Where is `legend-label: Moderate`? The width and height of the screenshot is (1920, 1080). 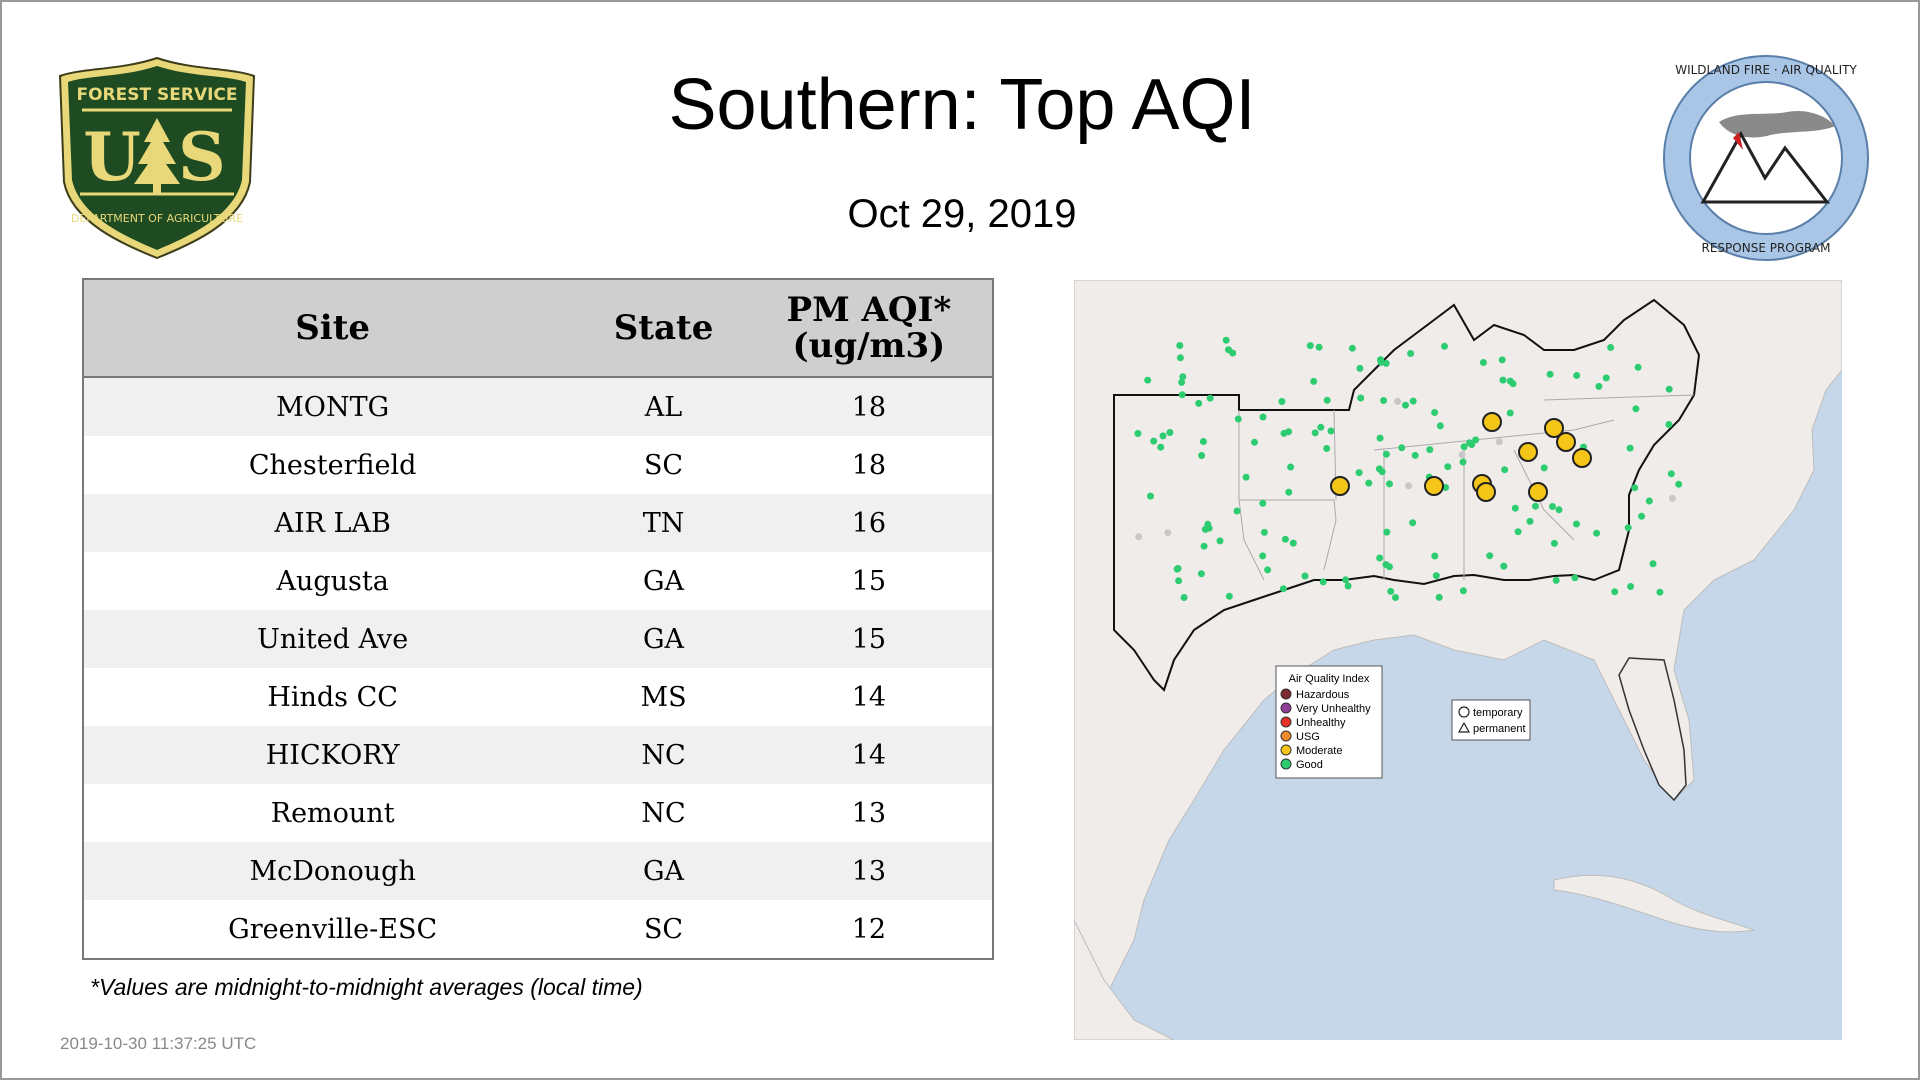 legend-label: Moderate is located at coordinates (1319, 751).